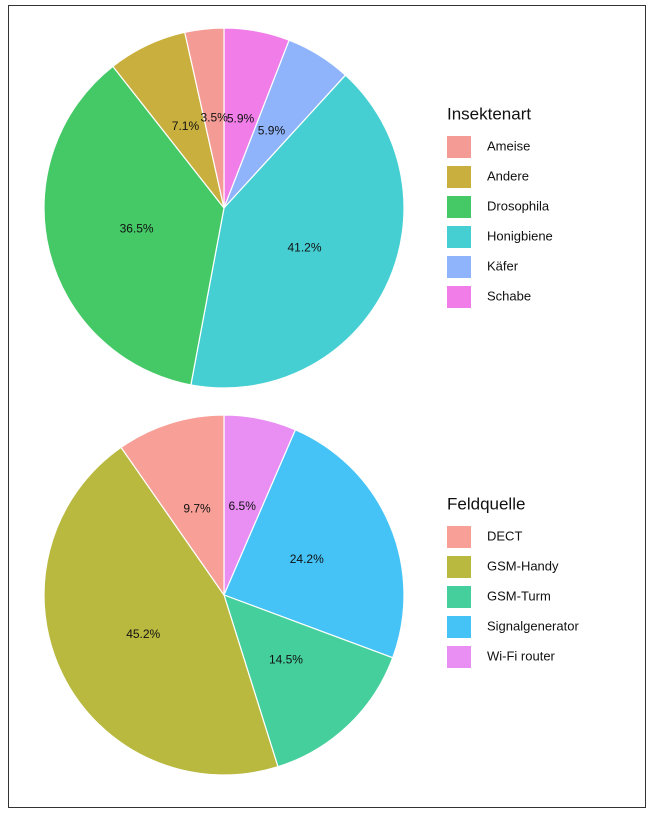 The image size is (654, 815). I want to click on legend-title: Insektenart, so click(489, 113).